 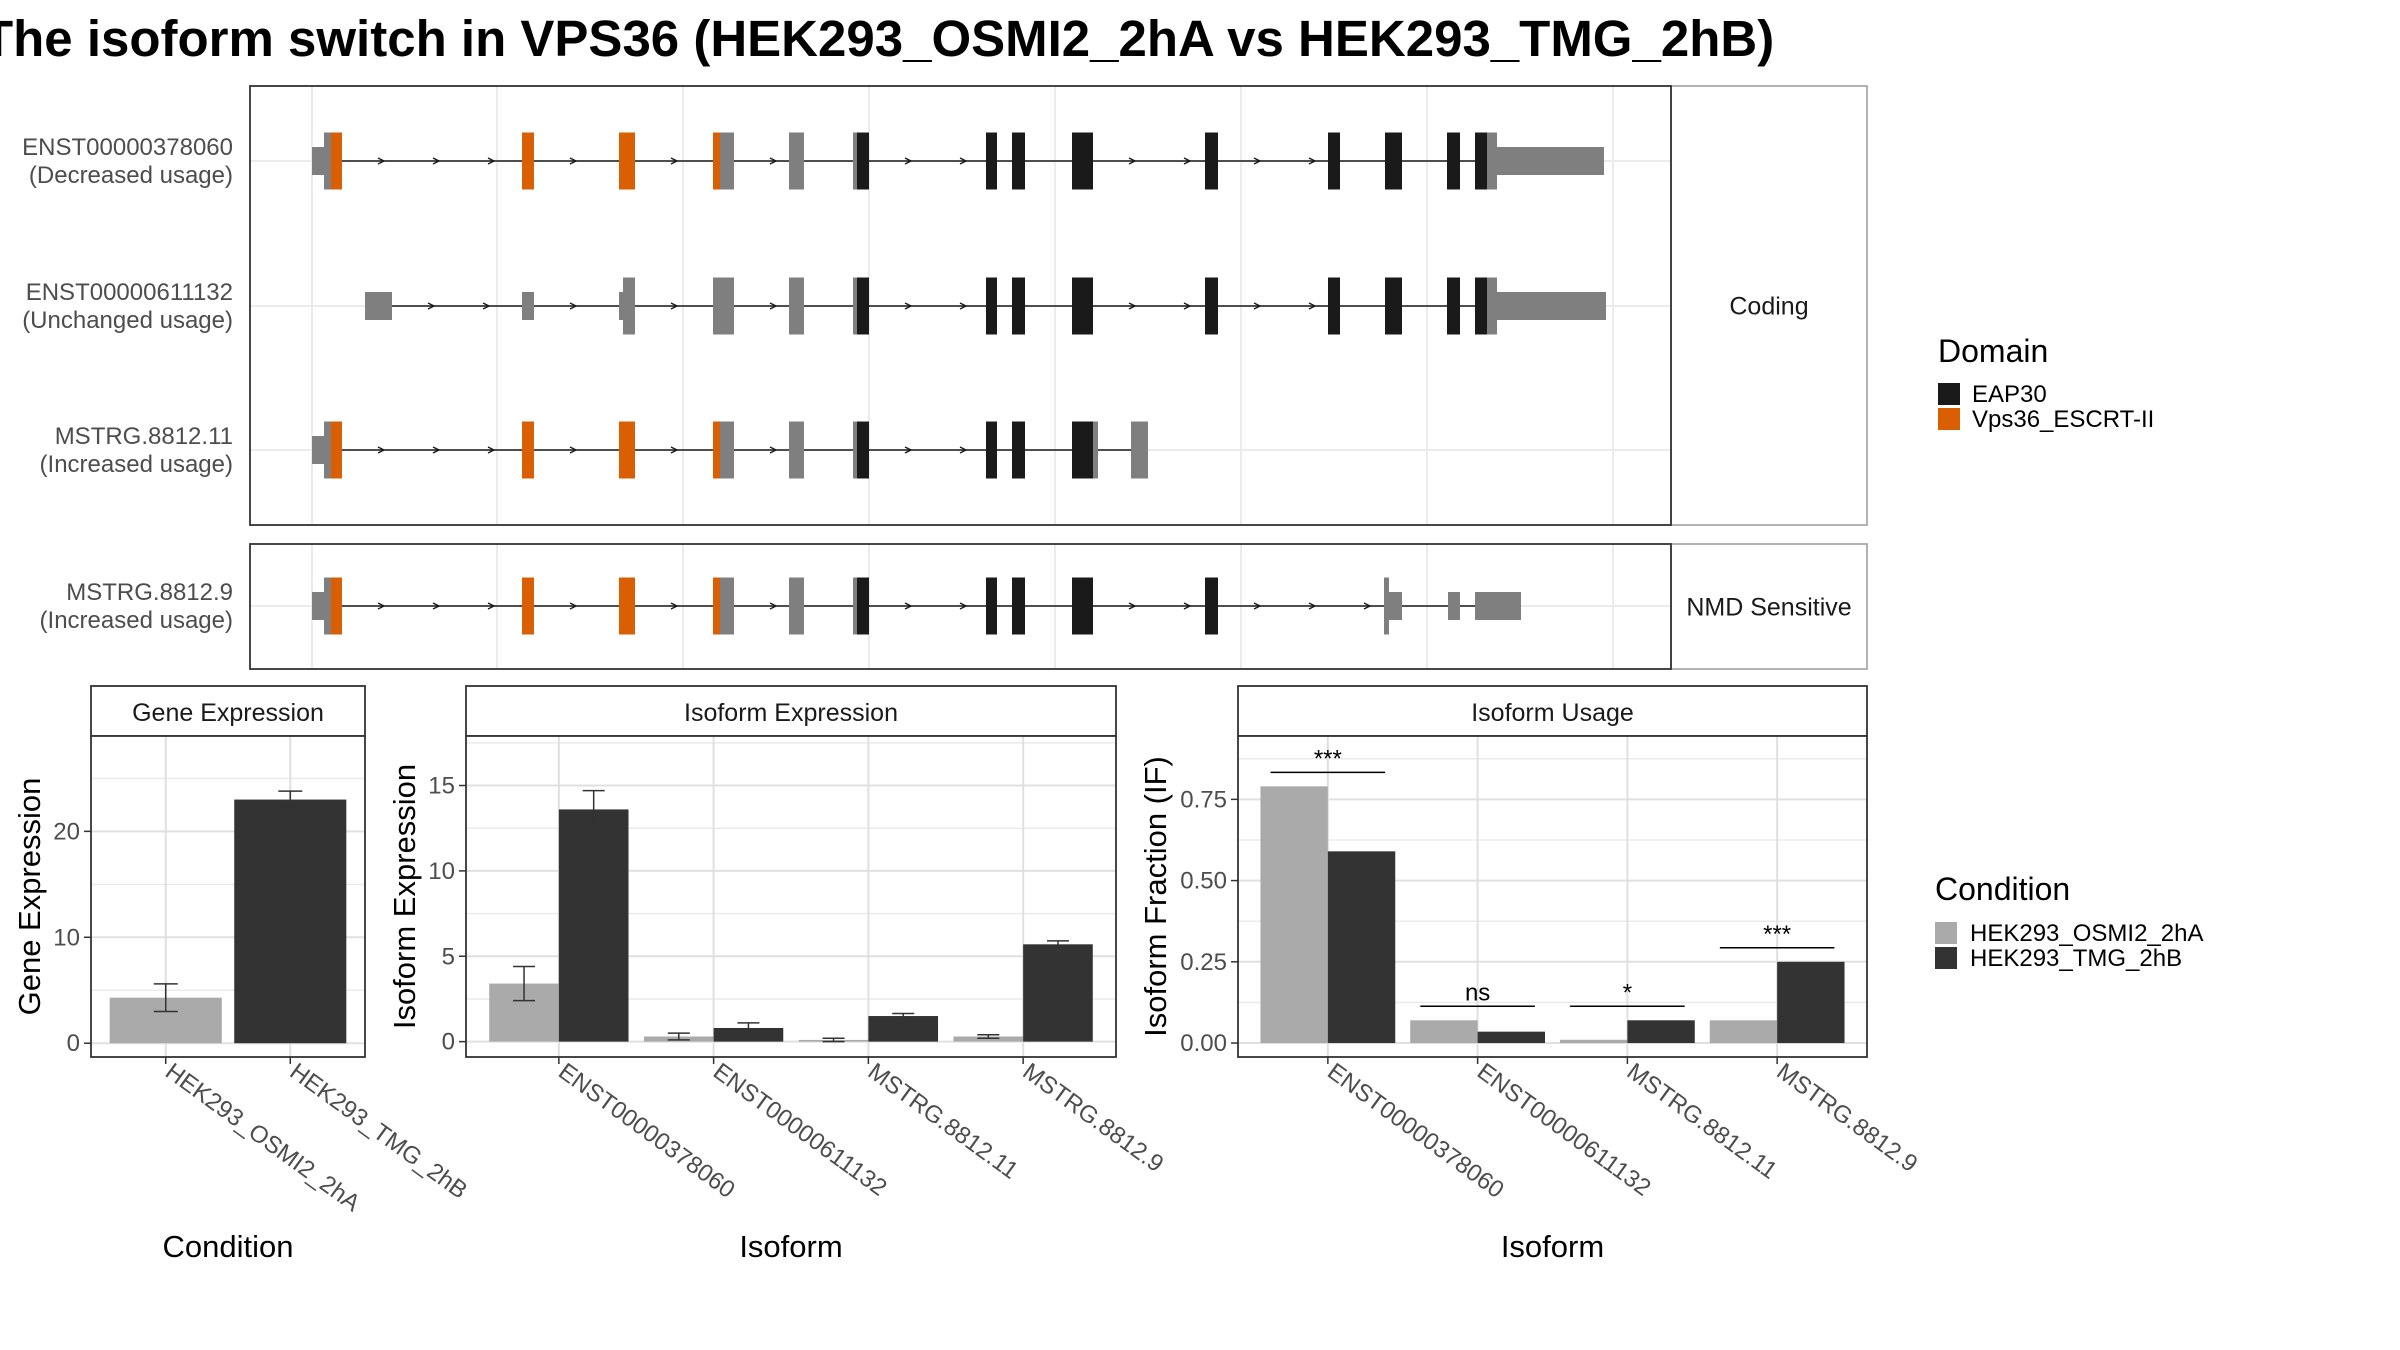 What do you see at coordinates (127, 147) in the screenshot?
I see `isoform-label: ENST00000378060` at bounding box center [127, 147].